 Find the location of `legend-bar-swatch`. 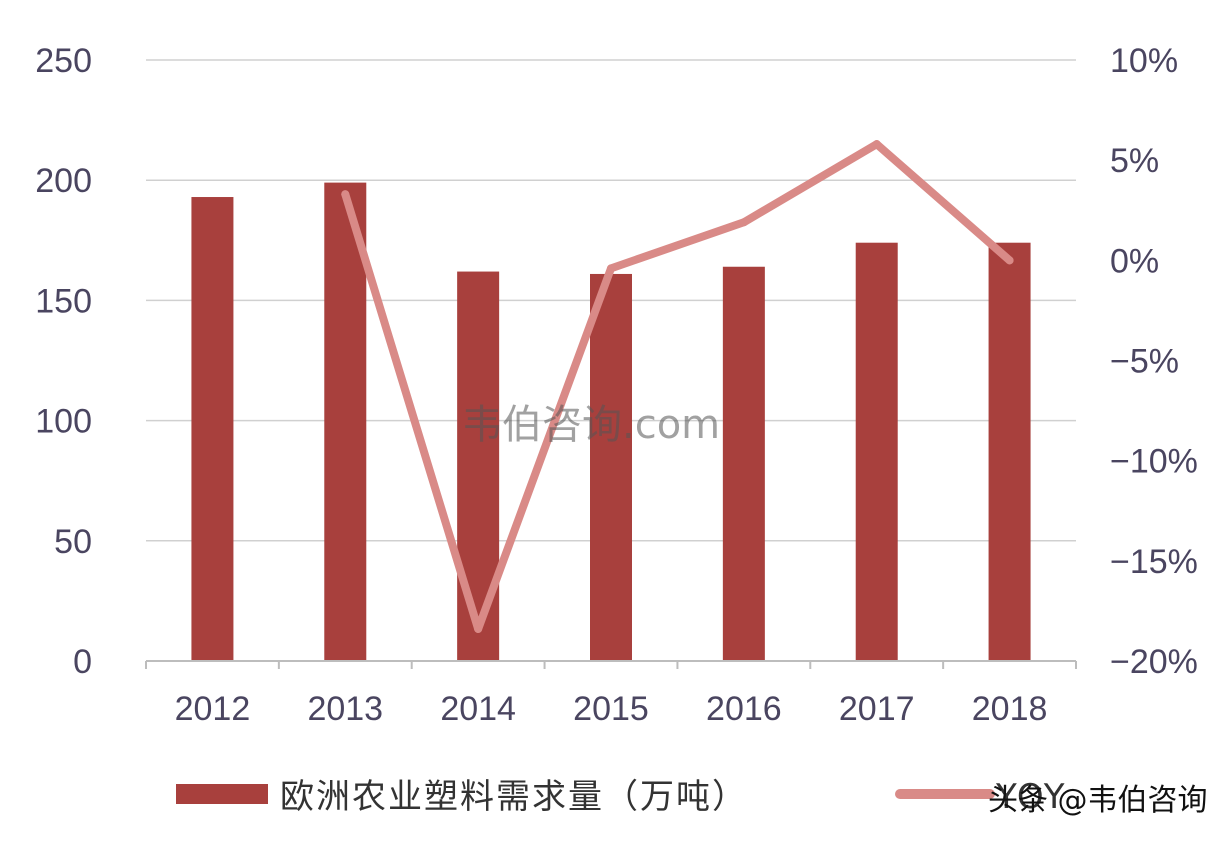

legend-bar-swatch is located at coordinates (222, 794).